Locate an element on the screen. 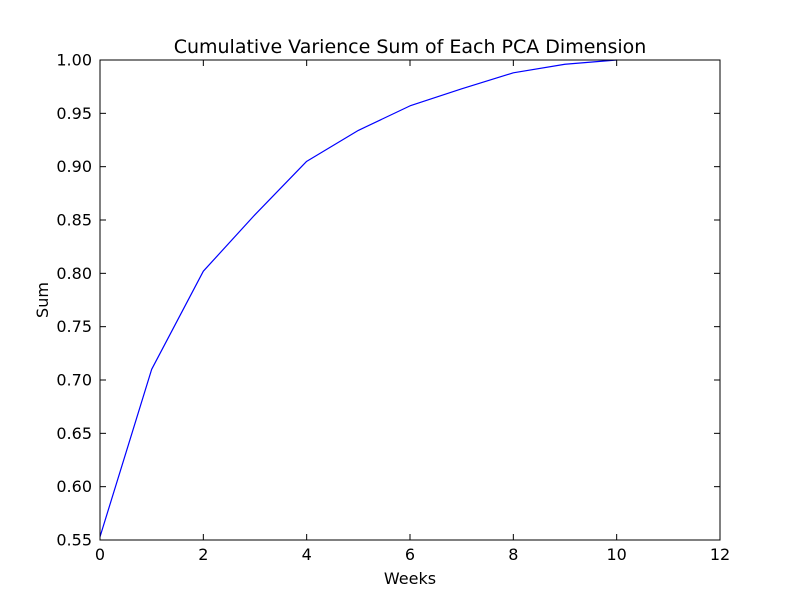 This screenshot has height=605, width=800. x-tick-label: 2 is located at coordinates (203, 554).